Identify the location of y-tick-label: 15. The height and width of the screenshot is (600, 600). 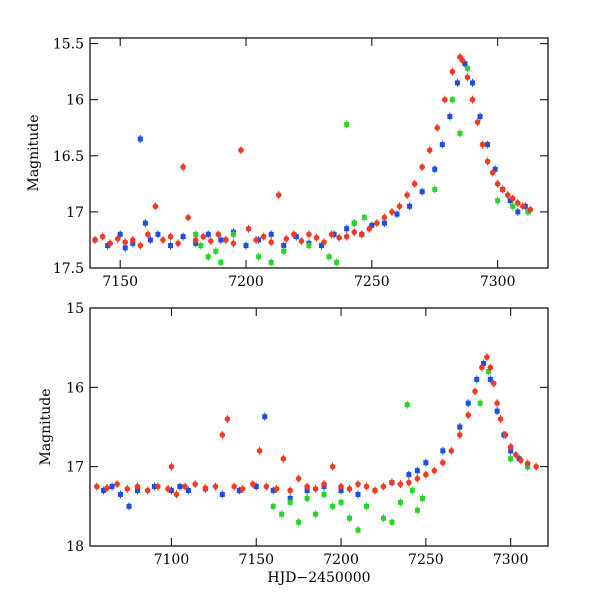
(75, 309).